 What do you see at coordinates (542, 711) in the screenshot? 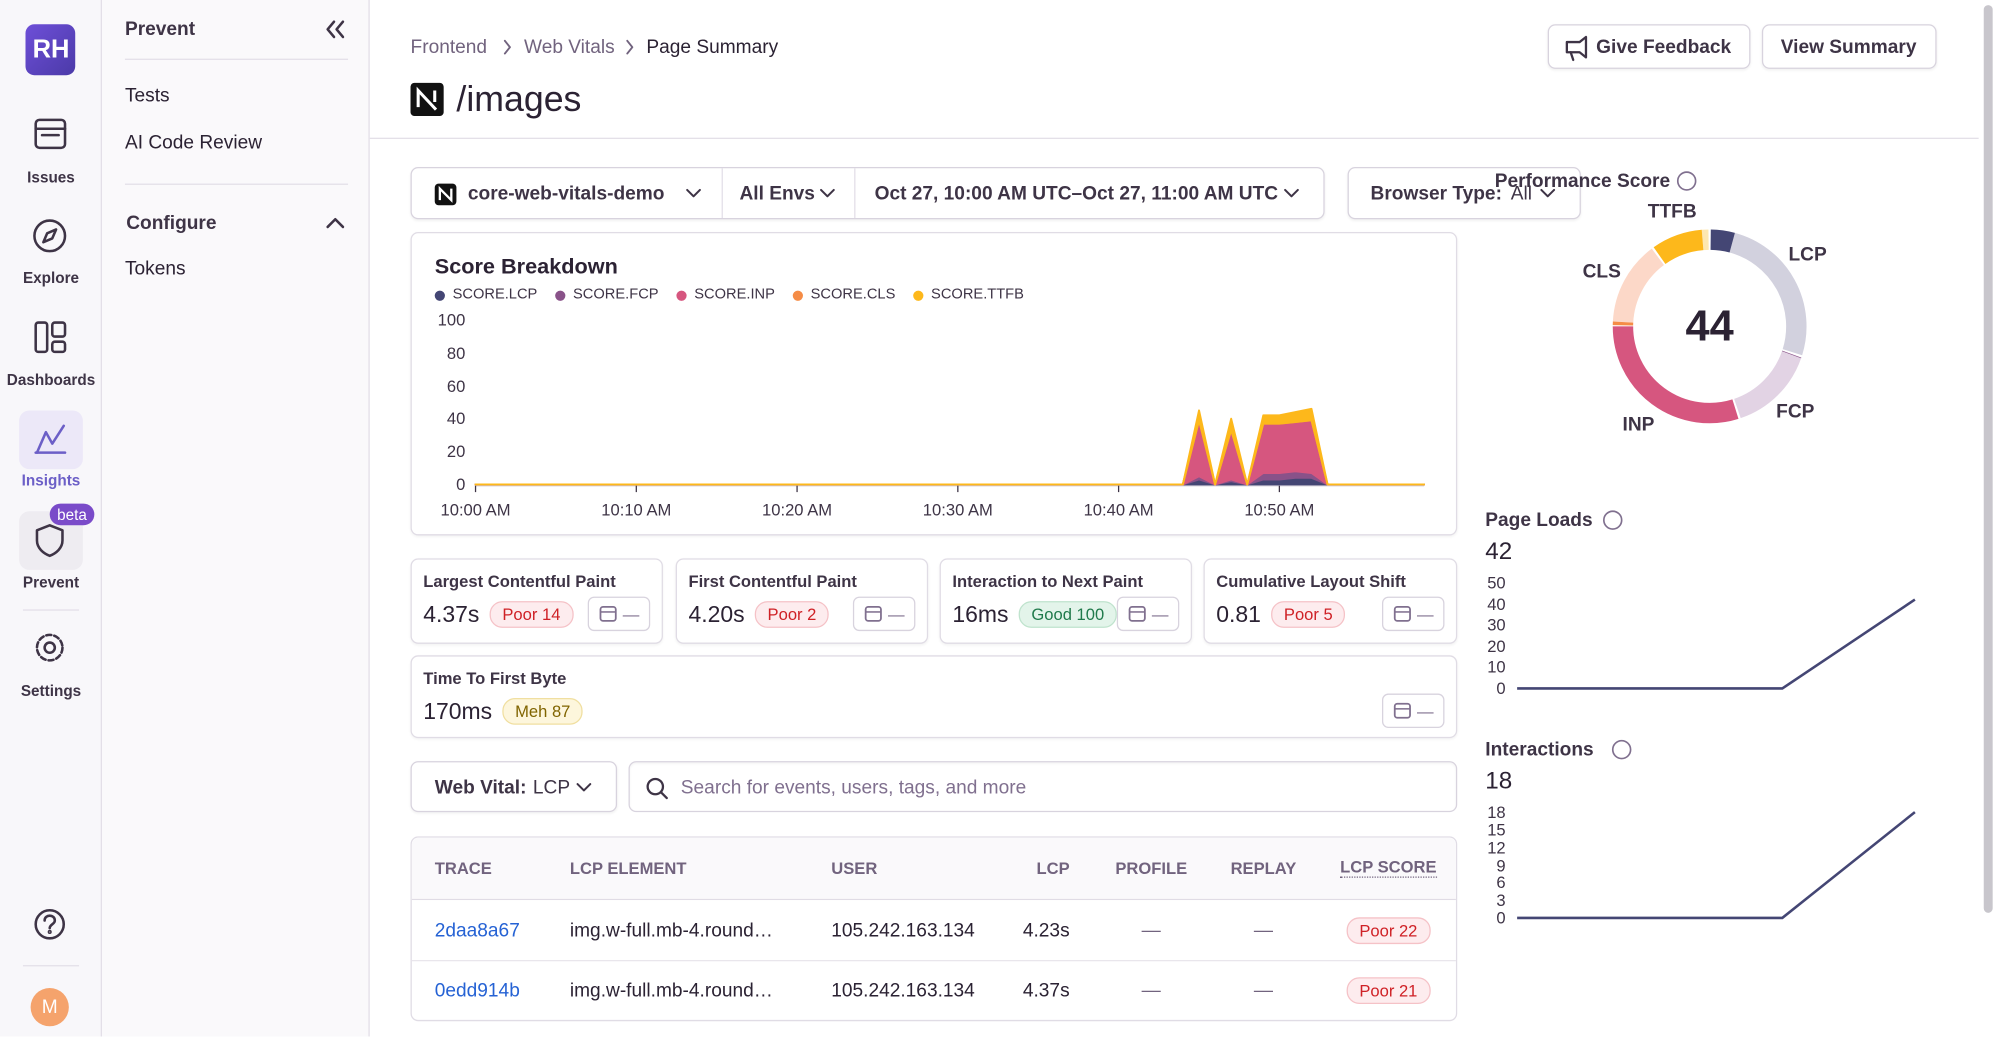
I see `metric-rating: Meh 87` at bounding box center [542, 711].